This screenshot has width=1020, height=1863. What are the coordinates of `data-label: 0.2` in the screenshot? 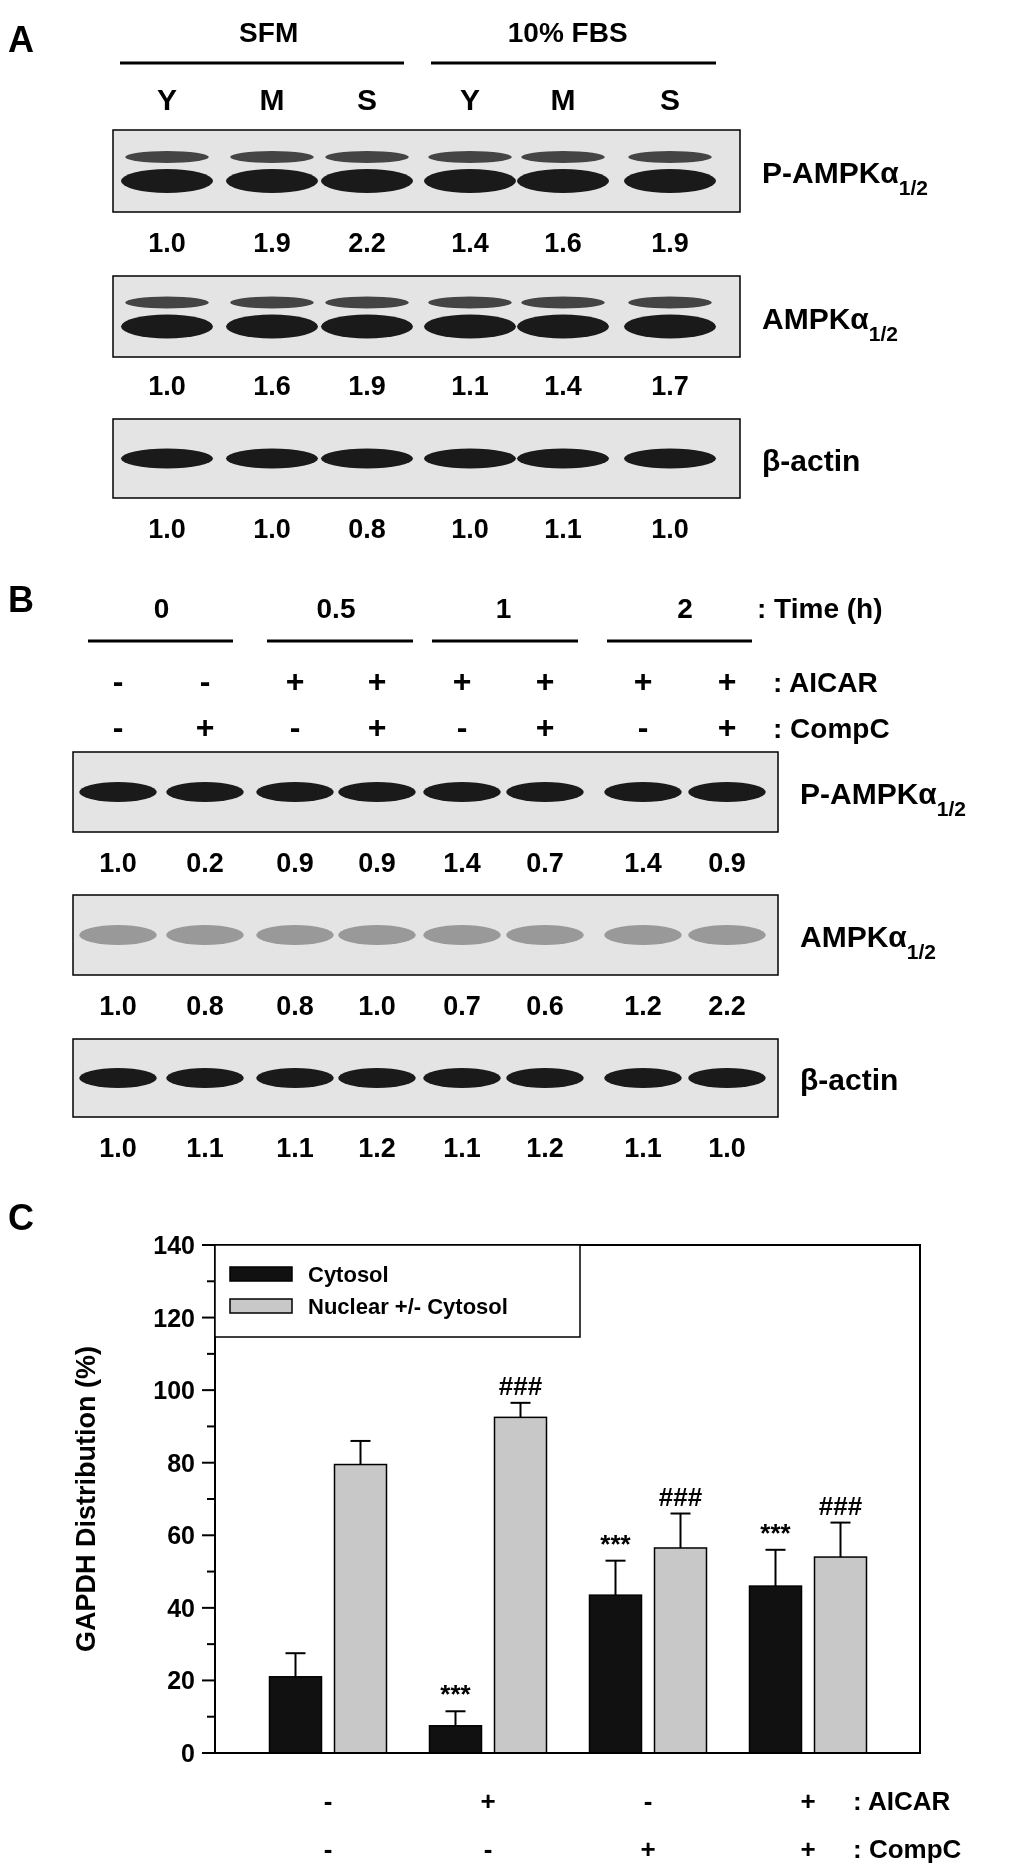 It's located at (205, 863).